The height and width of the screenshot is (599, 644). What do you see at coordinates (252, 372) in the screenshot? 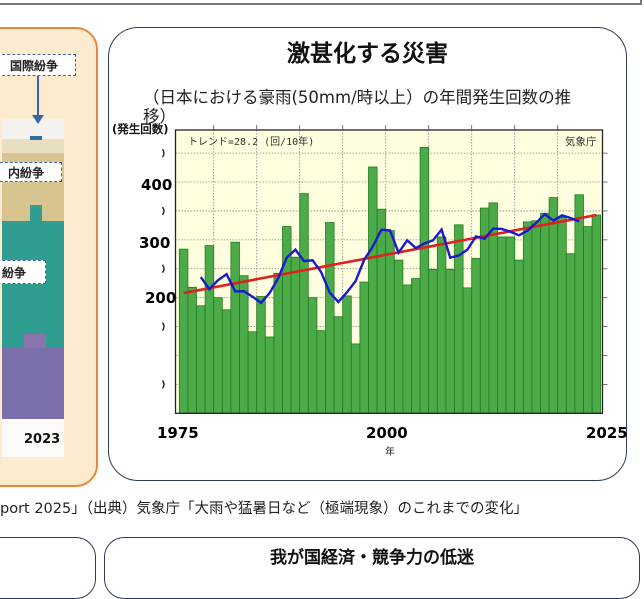
I see `bar-1984` at bounding box center [252, 372].